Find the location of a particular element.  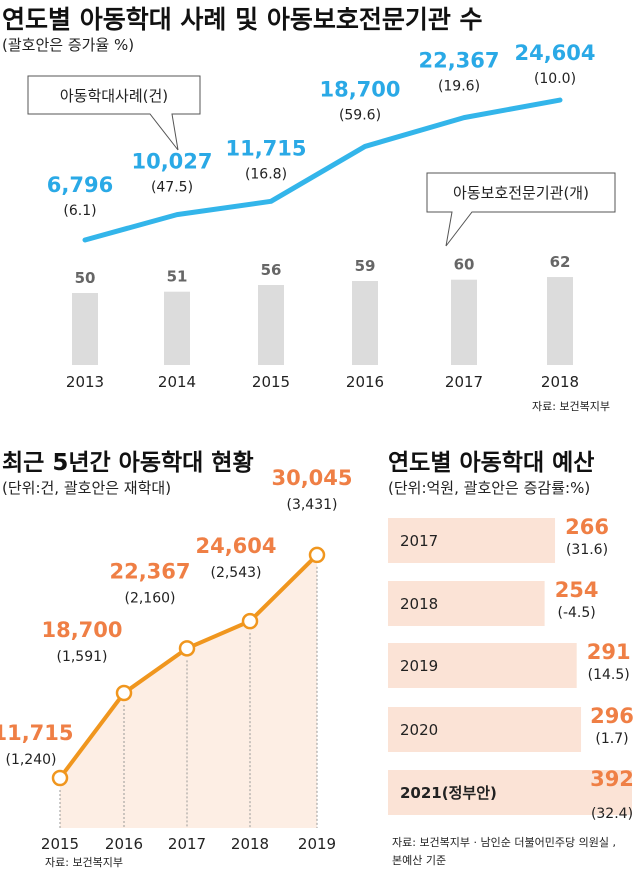

x-tick: 2013 is located at coordinates (85, 382).